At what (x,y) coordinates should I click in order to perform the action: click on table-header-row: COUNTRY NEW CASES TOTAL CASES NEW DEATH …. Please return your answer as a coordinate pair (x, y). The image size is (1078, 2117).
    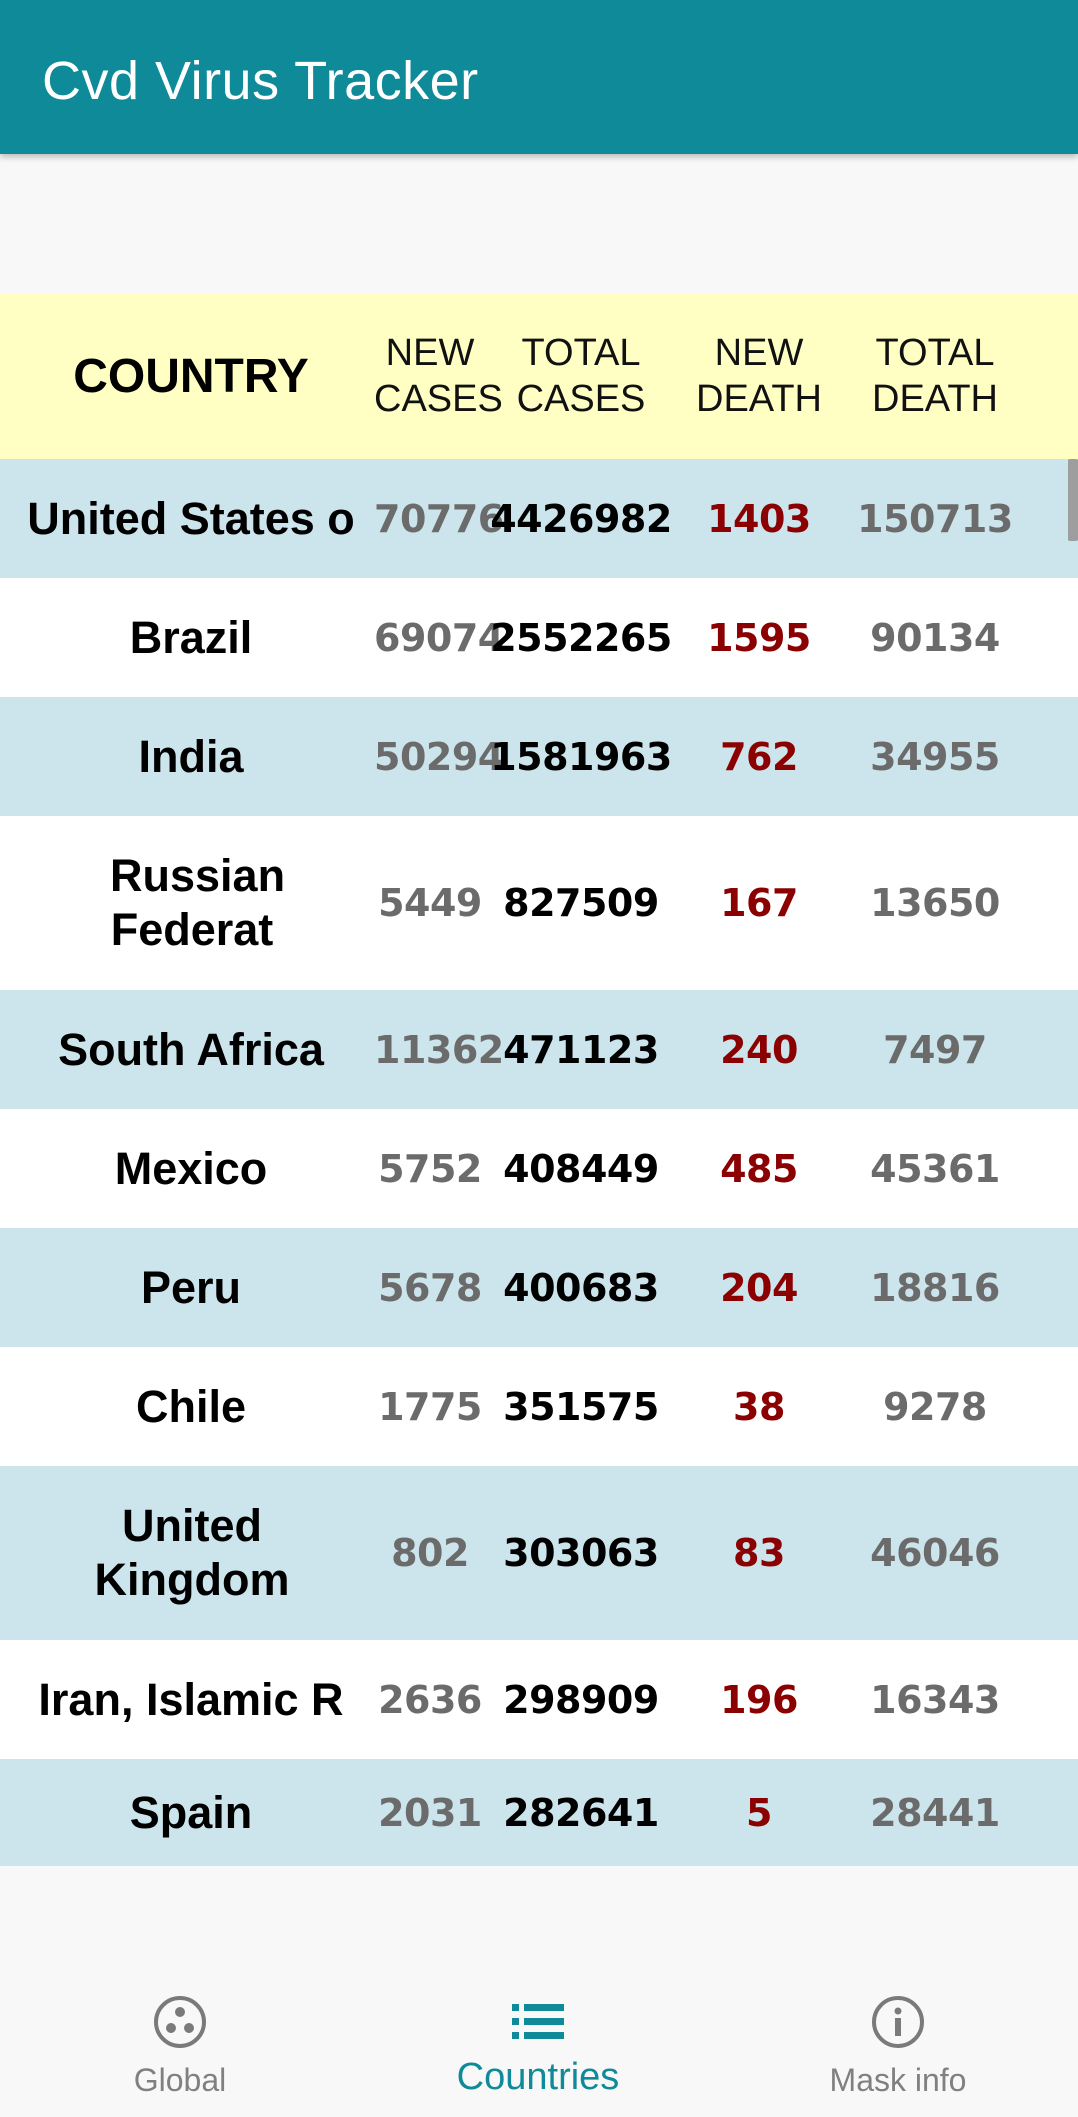
    Looking at the image, I should click on (539, 376).